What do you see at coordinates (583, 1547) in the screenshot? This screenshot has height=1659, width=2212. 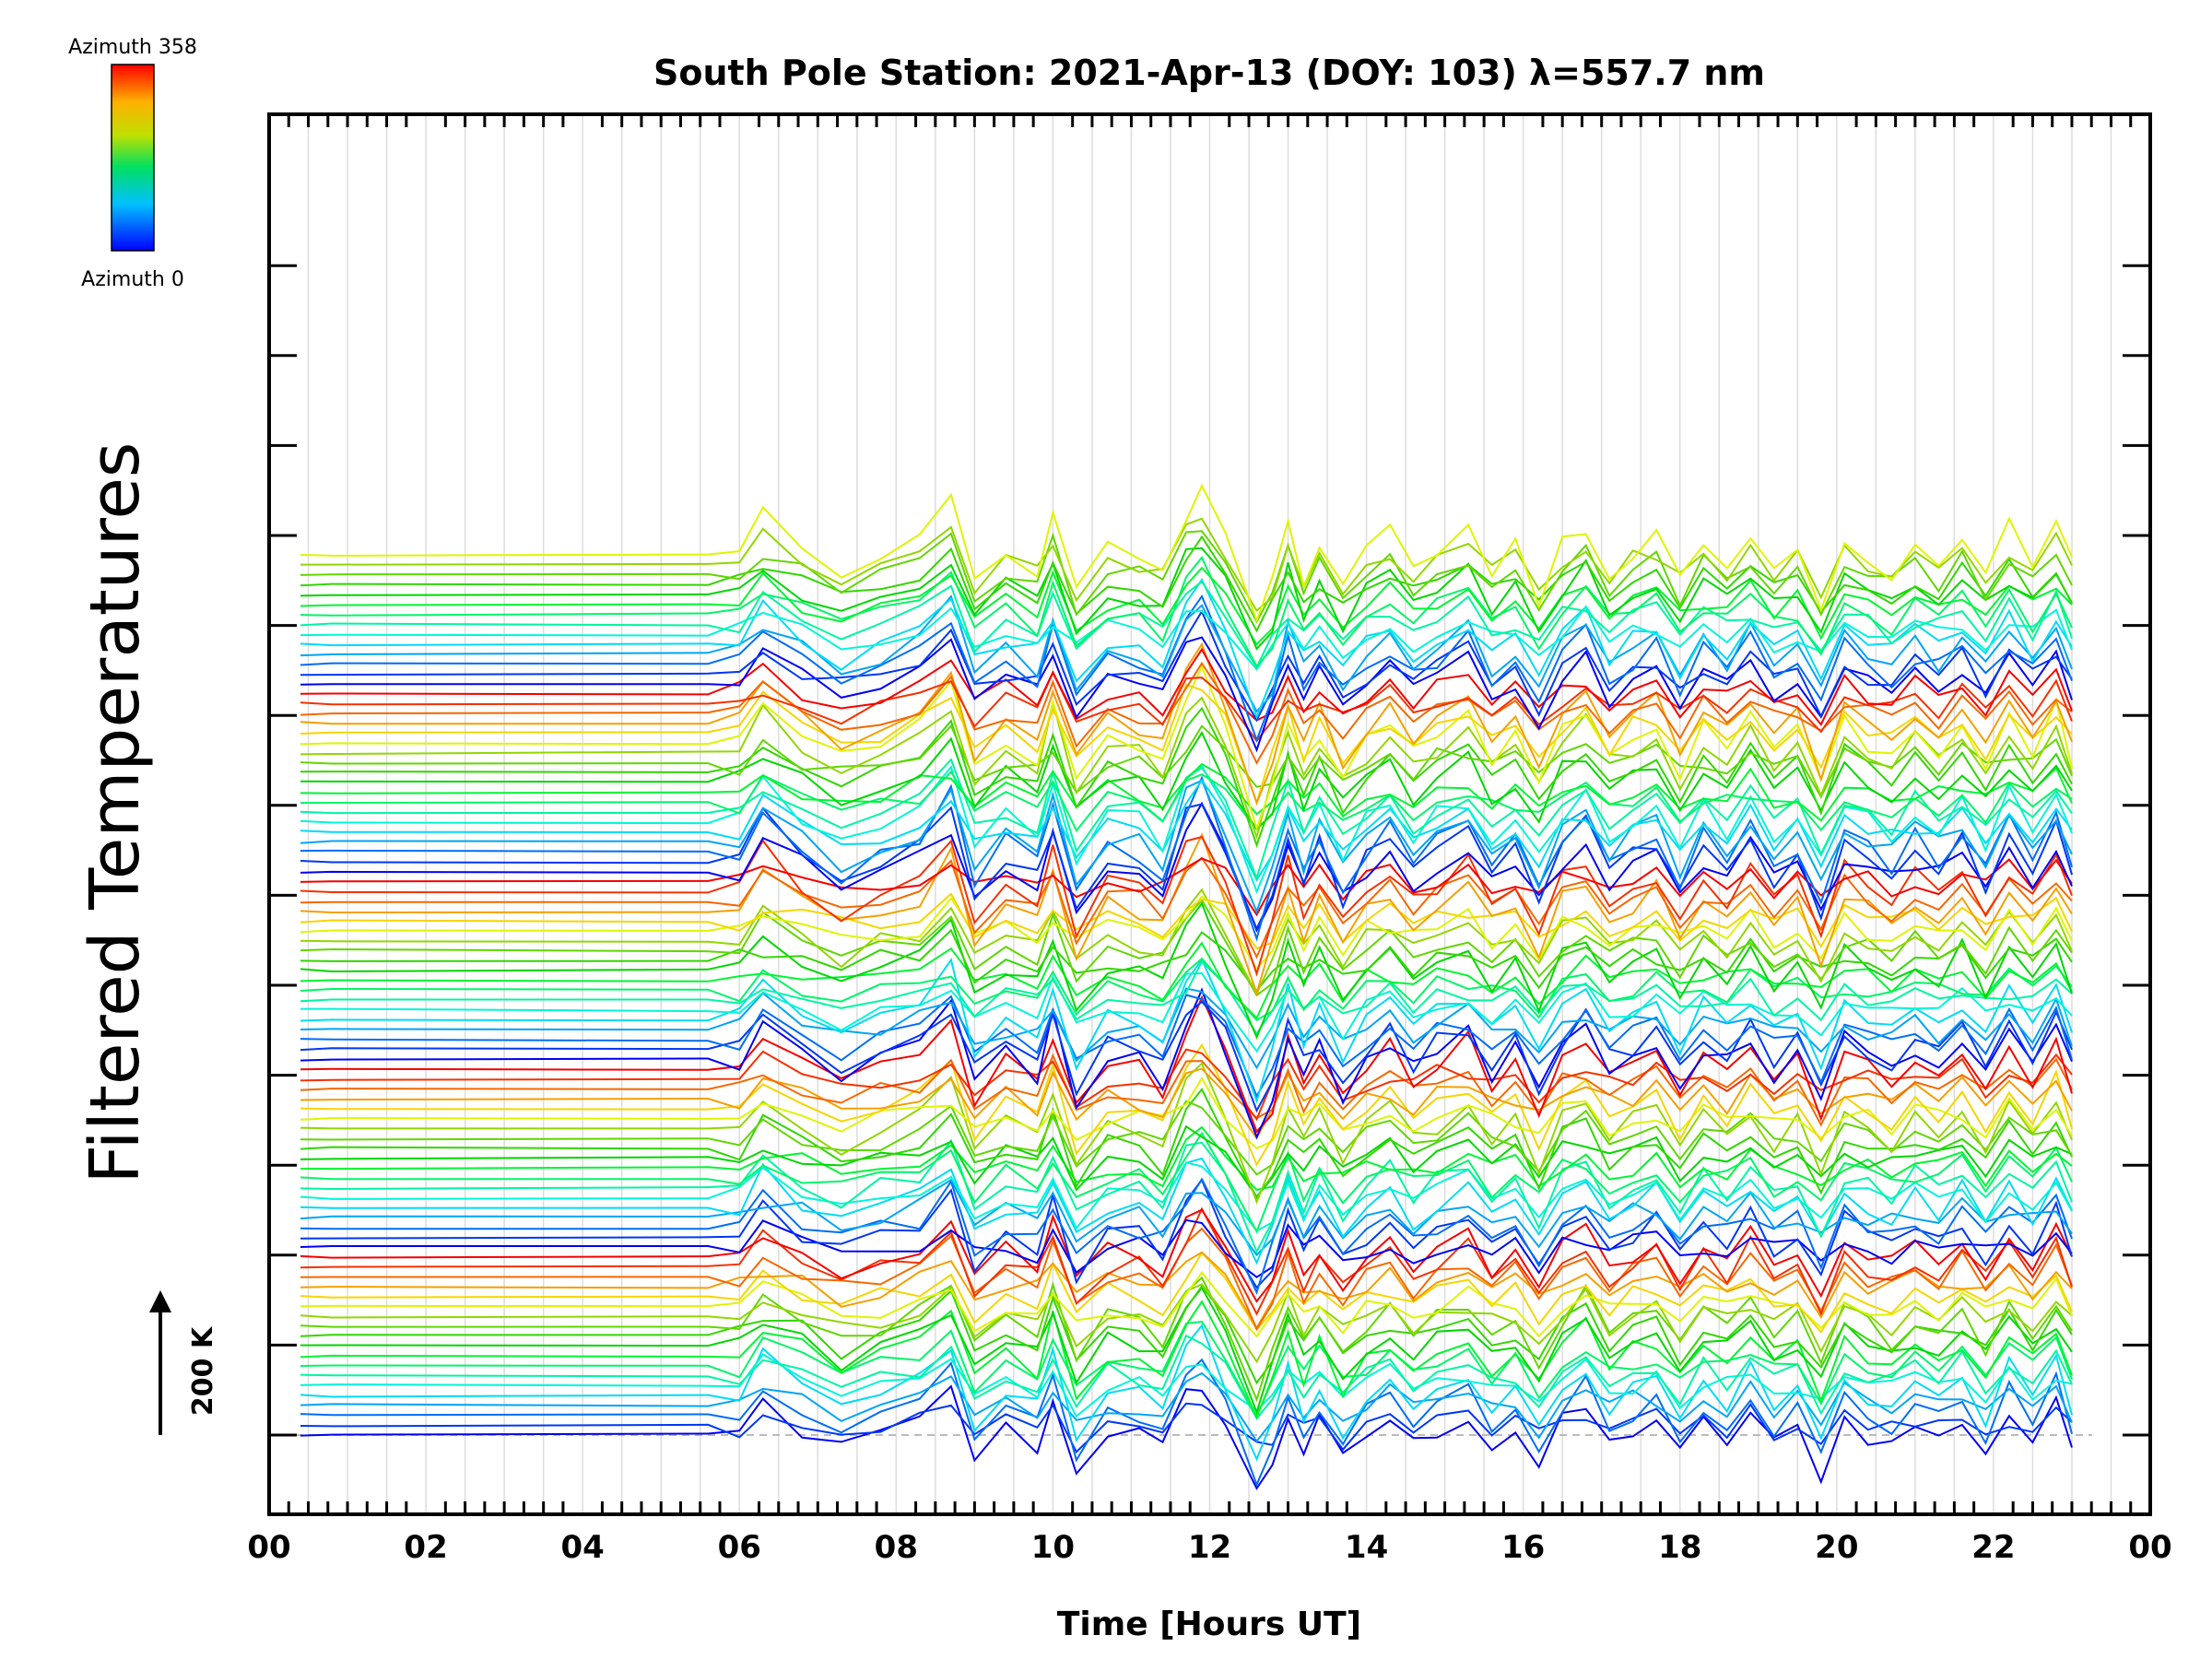 I see `x-tick-label: 04` at bounding box center [583, 1547].